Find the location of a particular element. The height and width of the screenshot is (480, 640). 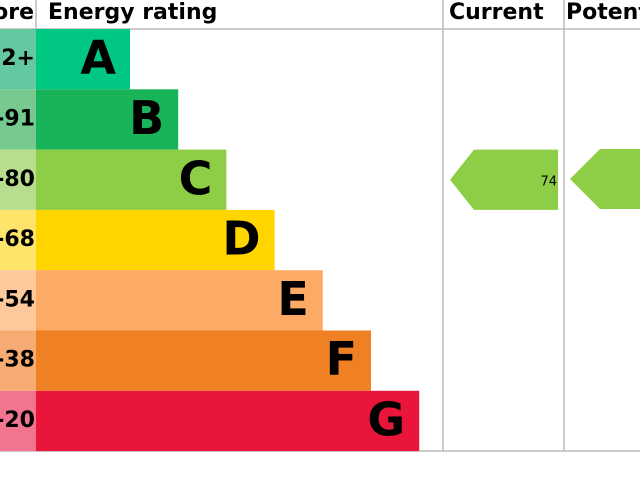

potential-arrow is located at coordinates (605, 179).